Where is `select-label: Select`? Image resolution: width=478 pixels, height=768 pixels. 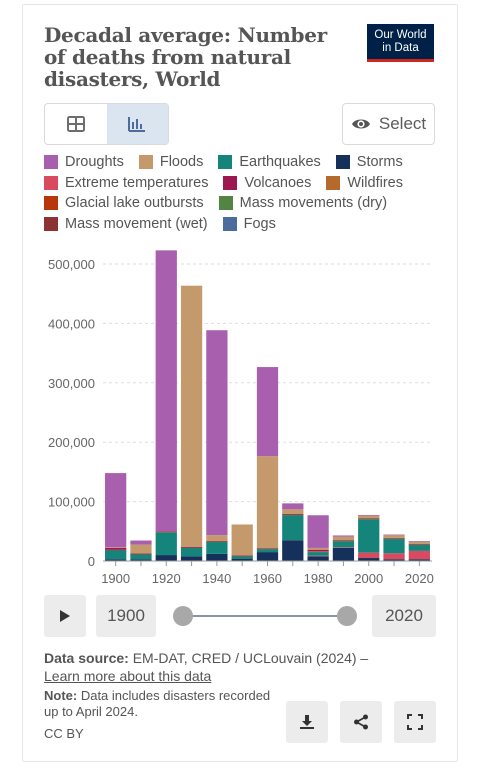
select-label: Select is located at coordinates (402, 123).